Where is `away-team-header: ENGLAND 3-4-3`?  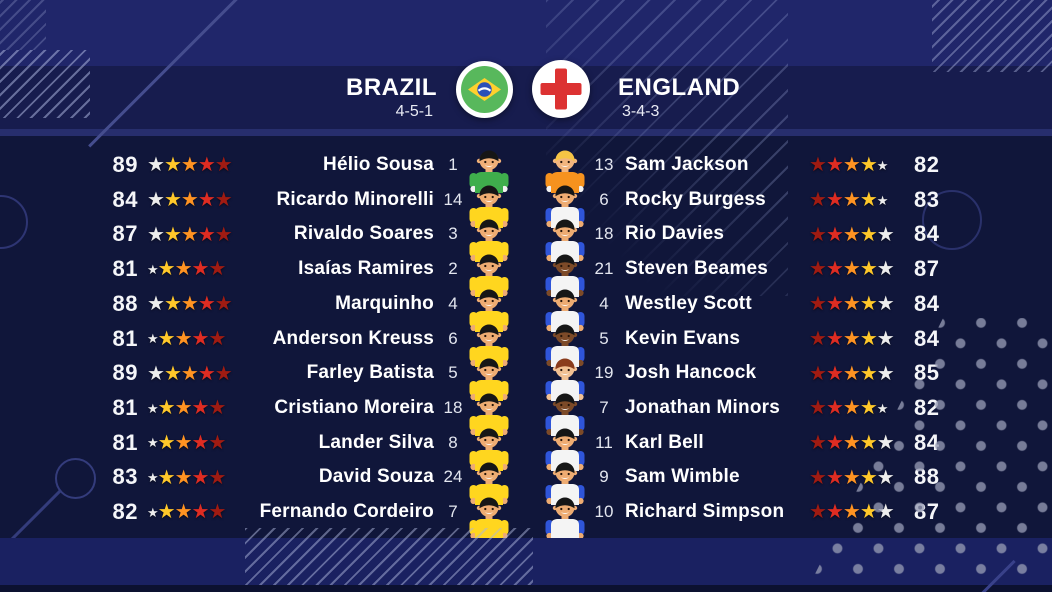
away-team-header: ENGLAND 3-4-3 is located at coordinates (679, 97).